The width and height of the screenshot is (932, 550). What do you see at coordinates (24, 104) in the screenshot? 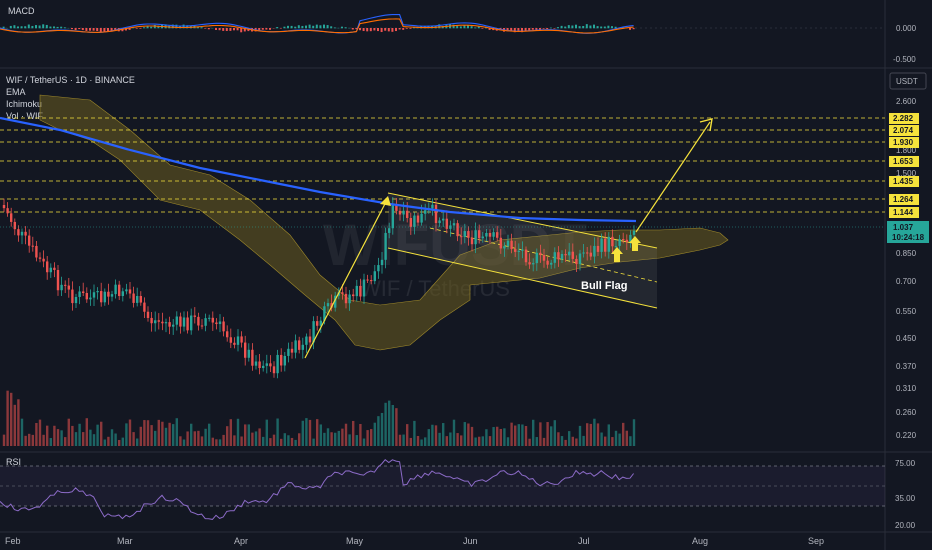
I see `indicator-ichimoku-label: Ichimoku` at bounding box center [24, 104].